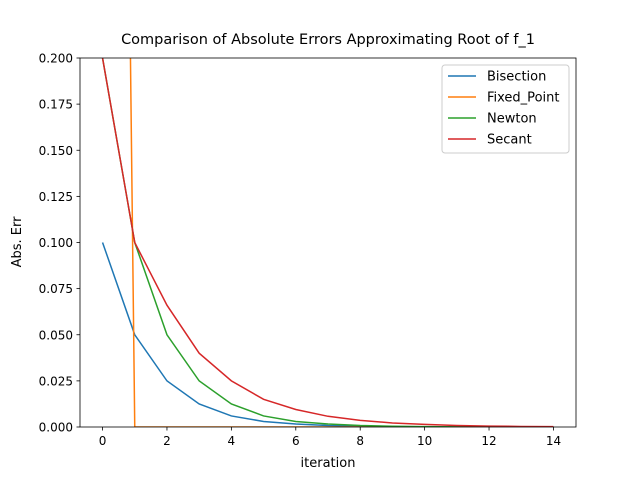  I want to click on y-tick-label: 0.175, so click(56, 105).